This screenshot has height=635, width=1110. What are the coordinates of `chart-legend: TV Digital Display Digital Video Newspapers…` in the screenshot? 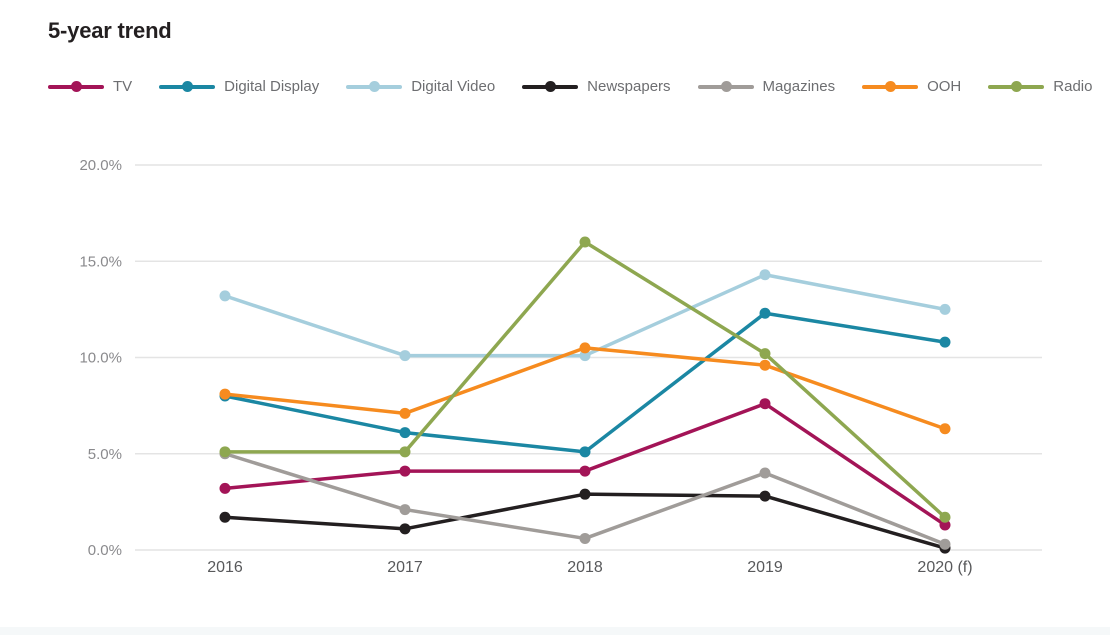 It's located at (570, 86).